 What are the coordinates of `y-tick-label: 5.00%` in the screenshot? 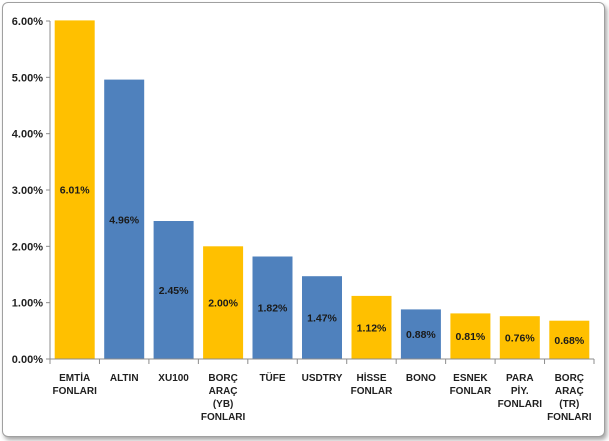 It's located at (27, 78).